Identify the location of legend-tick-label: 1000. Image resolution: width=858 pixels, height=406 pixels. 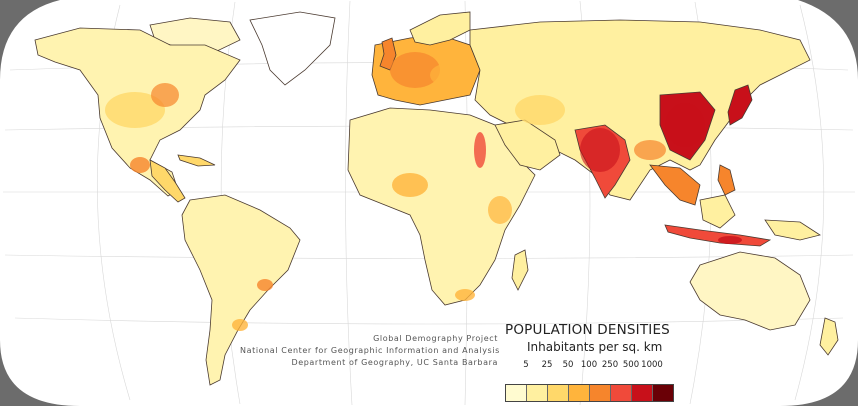
(652, 365).